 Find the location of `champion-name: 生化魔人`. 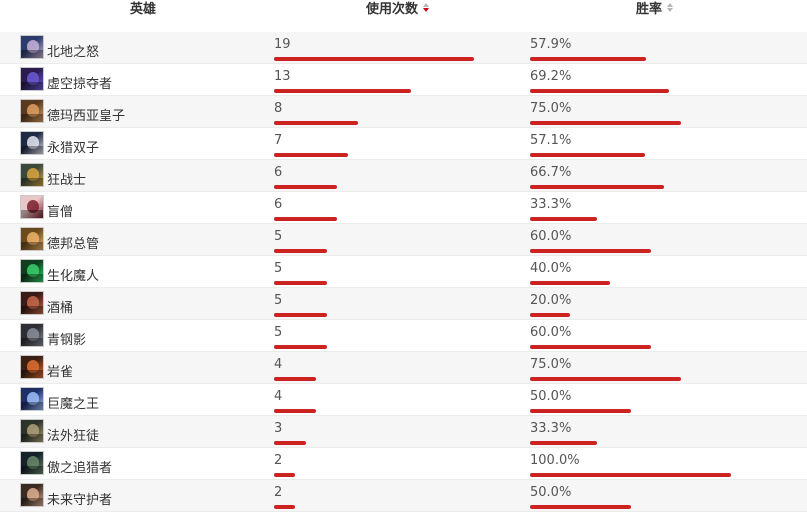

champion-name: 生化魔人 is located at coordinates (73, 276).